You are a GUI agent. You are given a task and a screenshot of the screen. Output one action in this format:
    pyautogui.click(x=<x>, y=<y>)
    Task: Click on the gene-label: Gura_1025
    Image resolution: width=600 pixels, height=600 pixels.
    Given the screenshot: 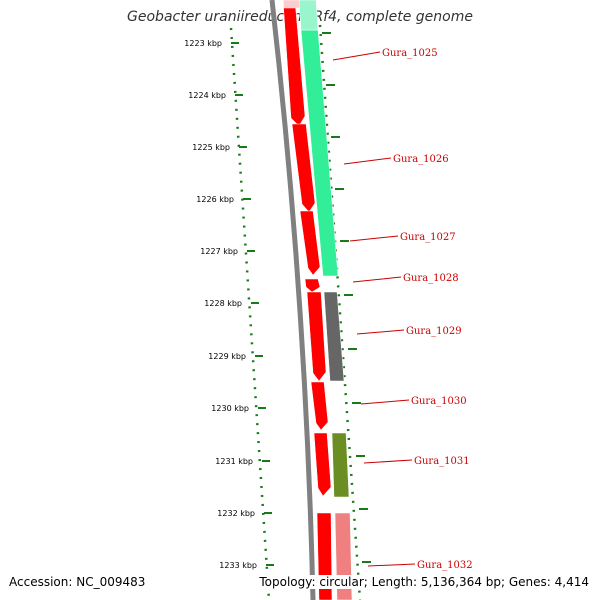 What is the action you would take?
    pyautogui.click(x=385, y=54)
    